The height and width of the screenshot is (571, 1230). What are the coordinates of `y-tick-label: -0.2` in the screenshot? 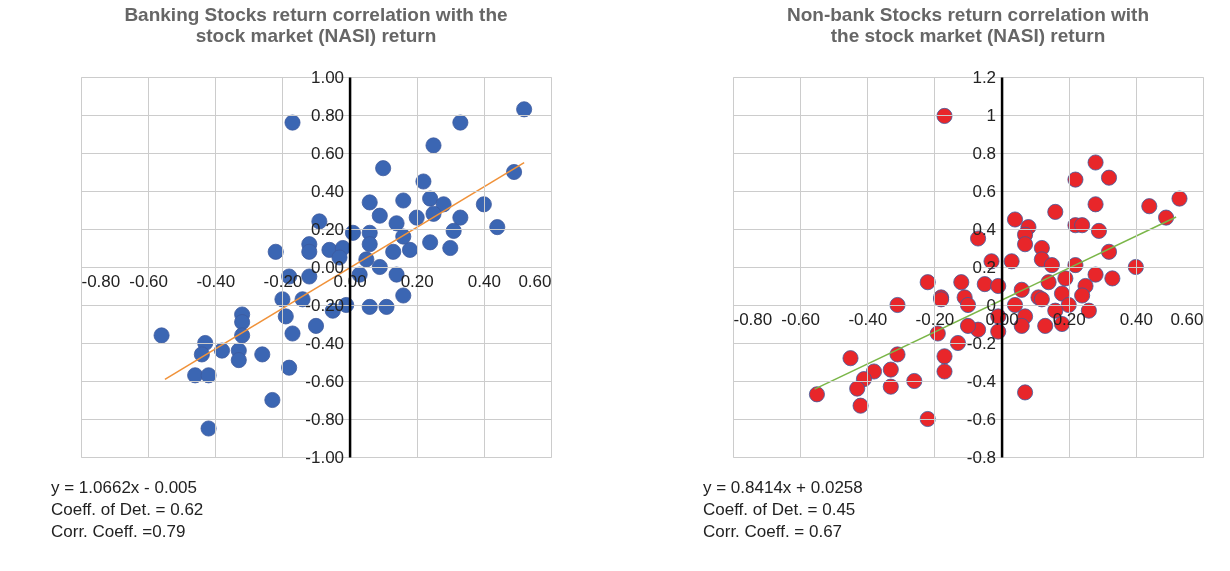 It's located at (981, 343).